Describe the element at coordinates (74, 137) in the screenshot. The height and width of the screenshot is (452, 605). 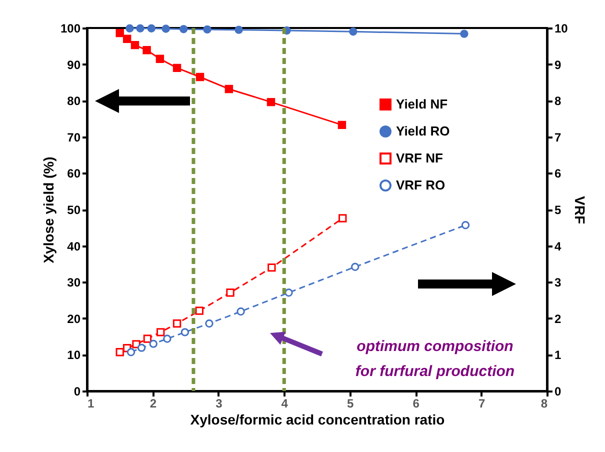
I see `y-tick-label: 70` at that location.